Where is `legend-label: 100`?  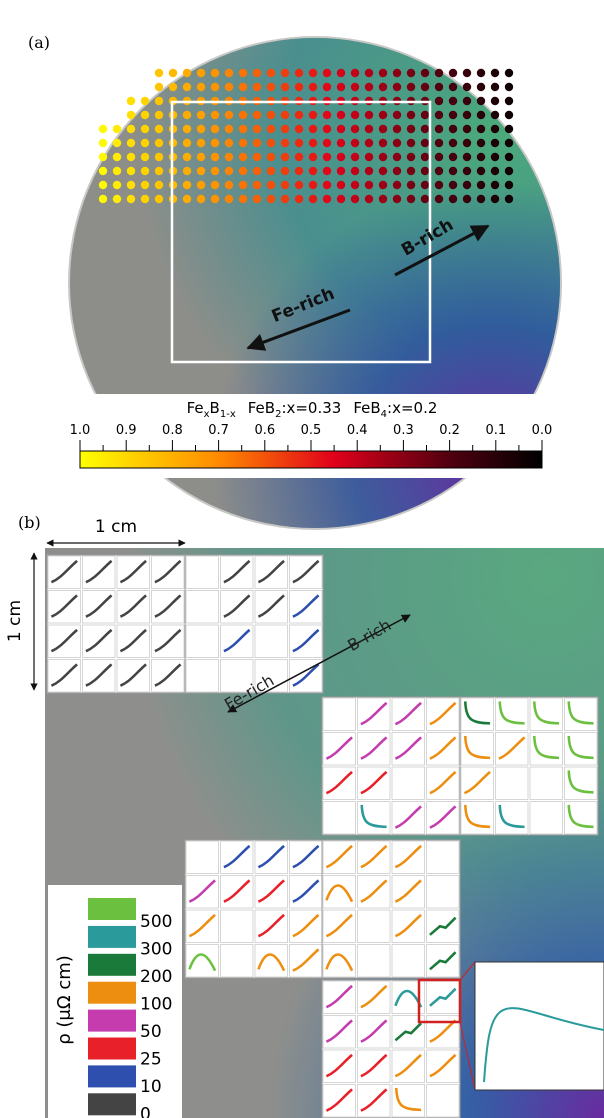 legend-label: 100 is located at coordinates (156, 1005).